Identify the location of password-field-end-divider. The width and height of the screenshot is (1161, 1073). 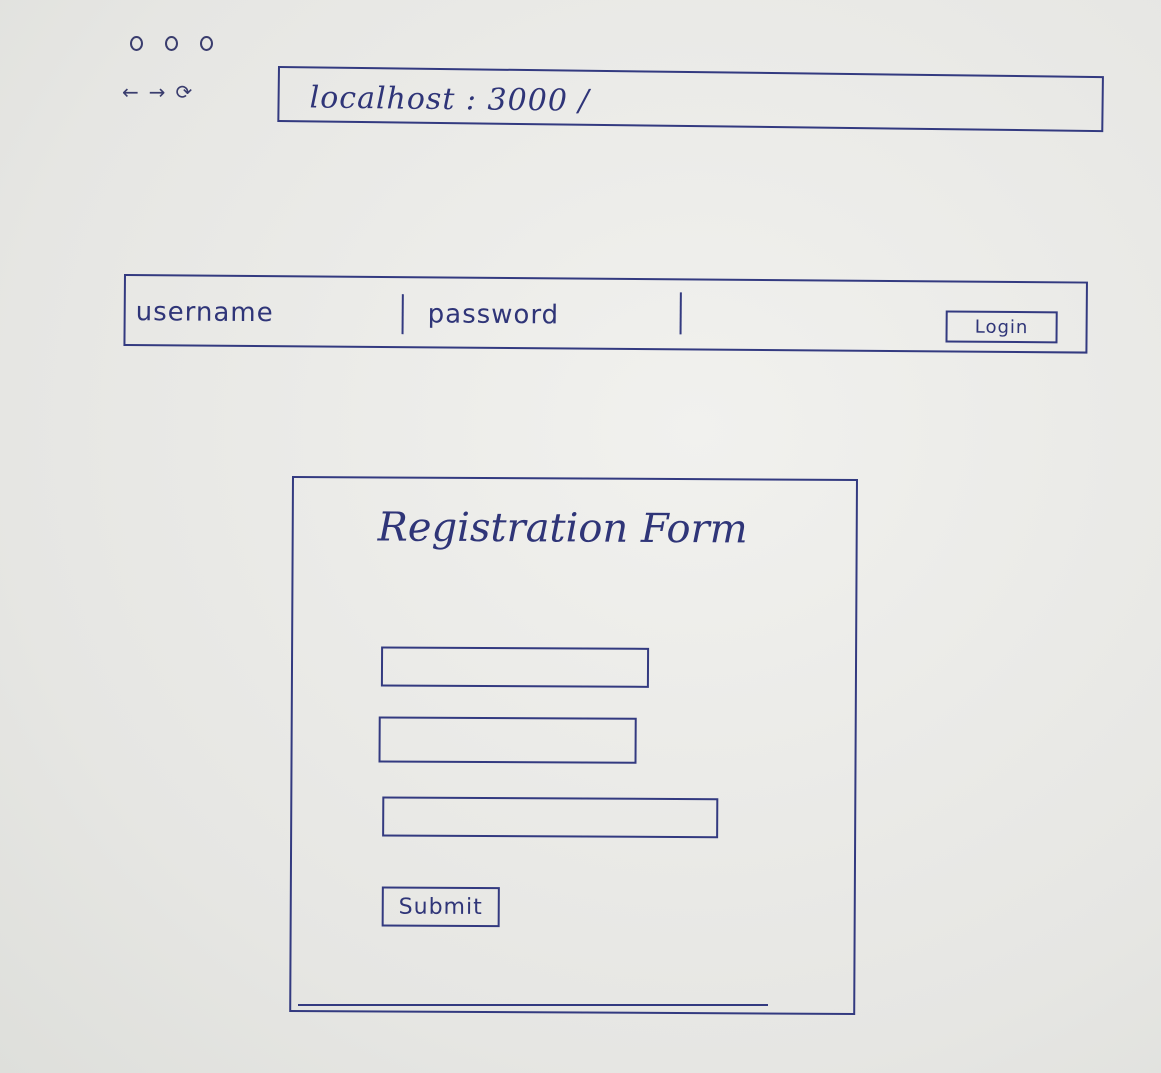
(680, 313).